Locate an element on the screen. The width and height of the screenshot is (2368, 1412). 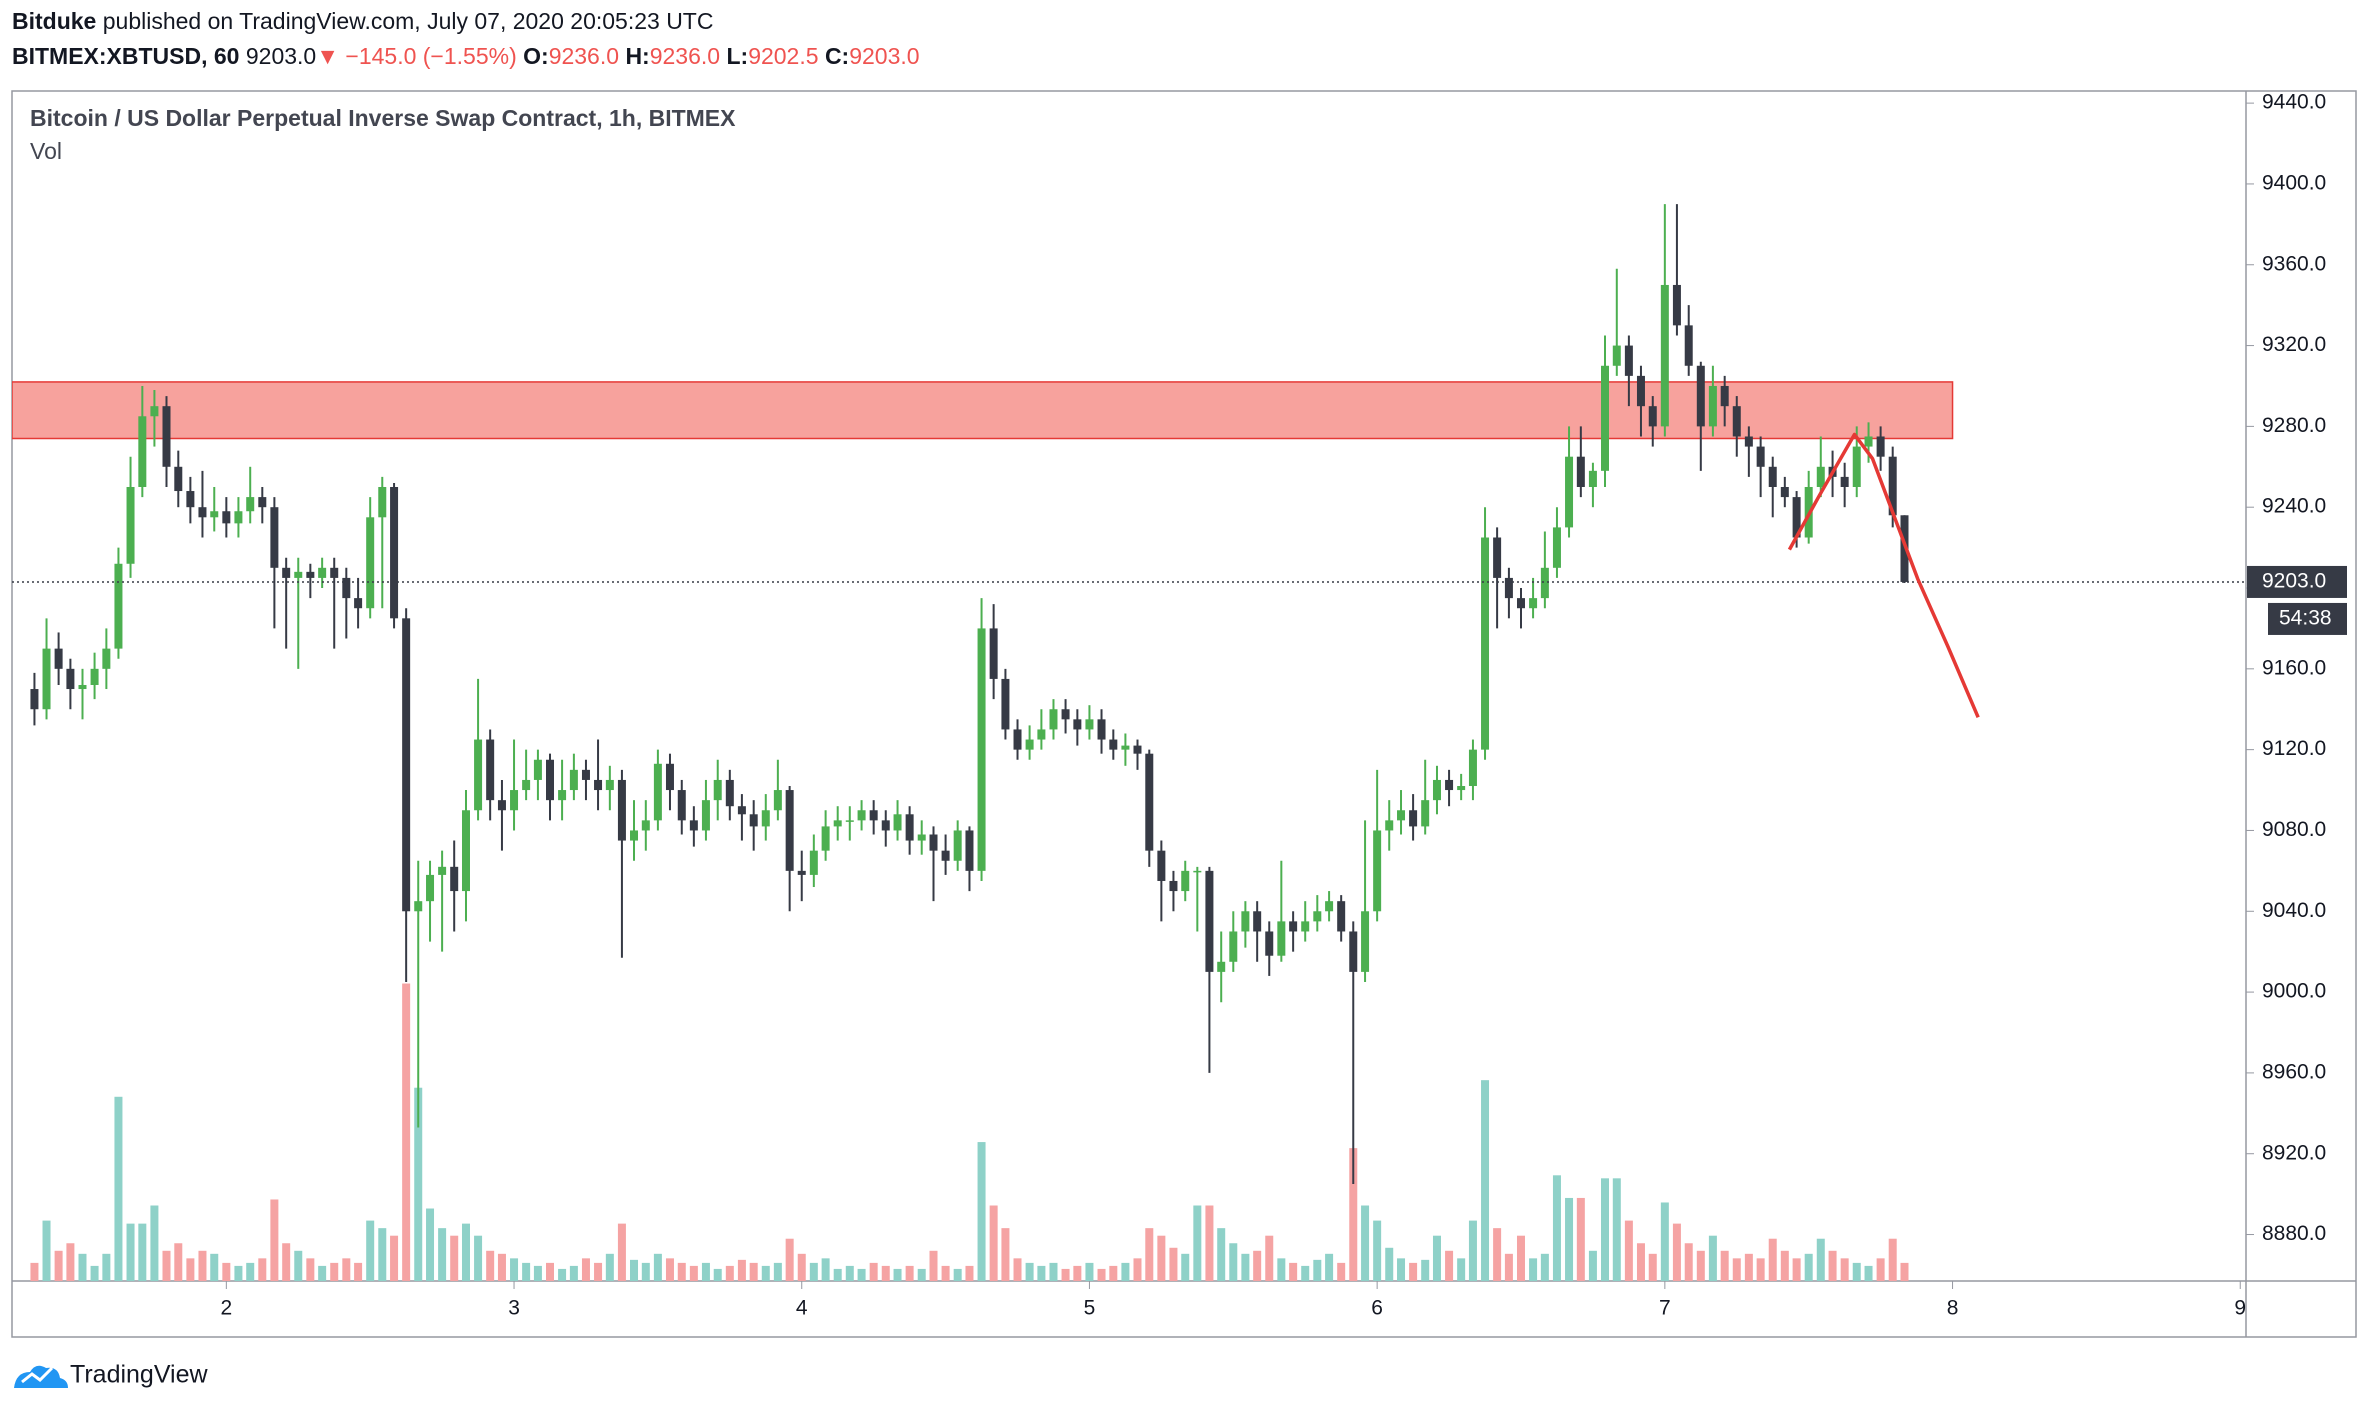
ohlc-value: 9202.5 is located at coordinates (783, 56).